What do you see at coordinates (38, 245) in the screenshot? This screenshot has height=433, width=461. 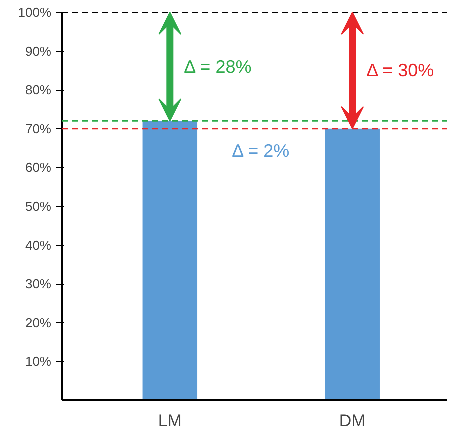 I see `y-tick-label: 40%` at bounding box center [38, 245].